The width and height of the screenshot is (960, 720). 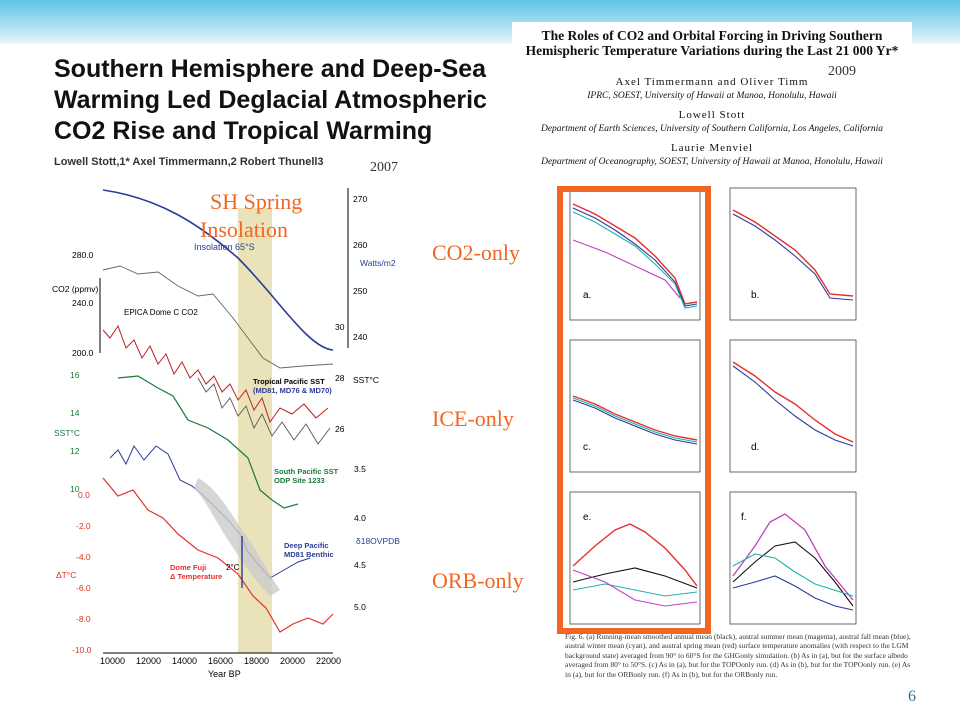 What do you see at coordinates (378, 263) in the screenshot?
I see `watts-label: Watts/m2` at bounding box center [378, 263].